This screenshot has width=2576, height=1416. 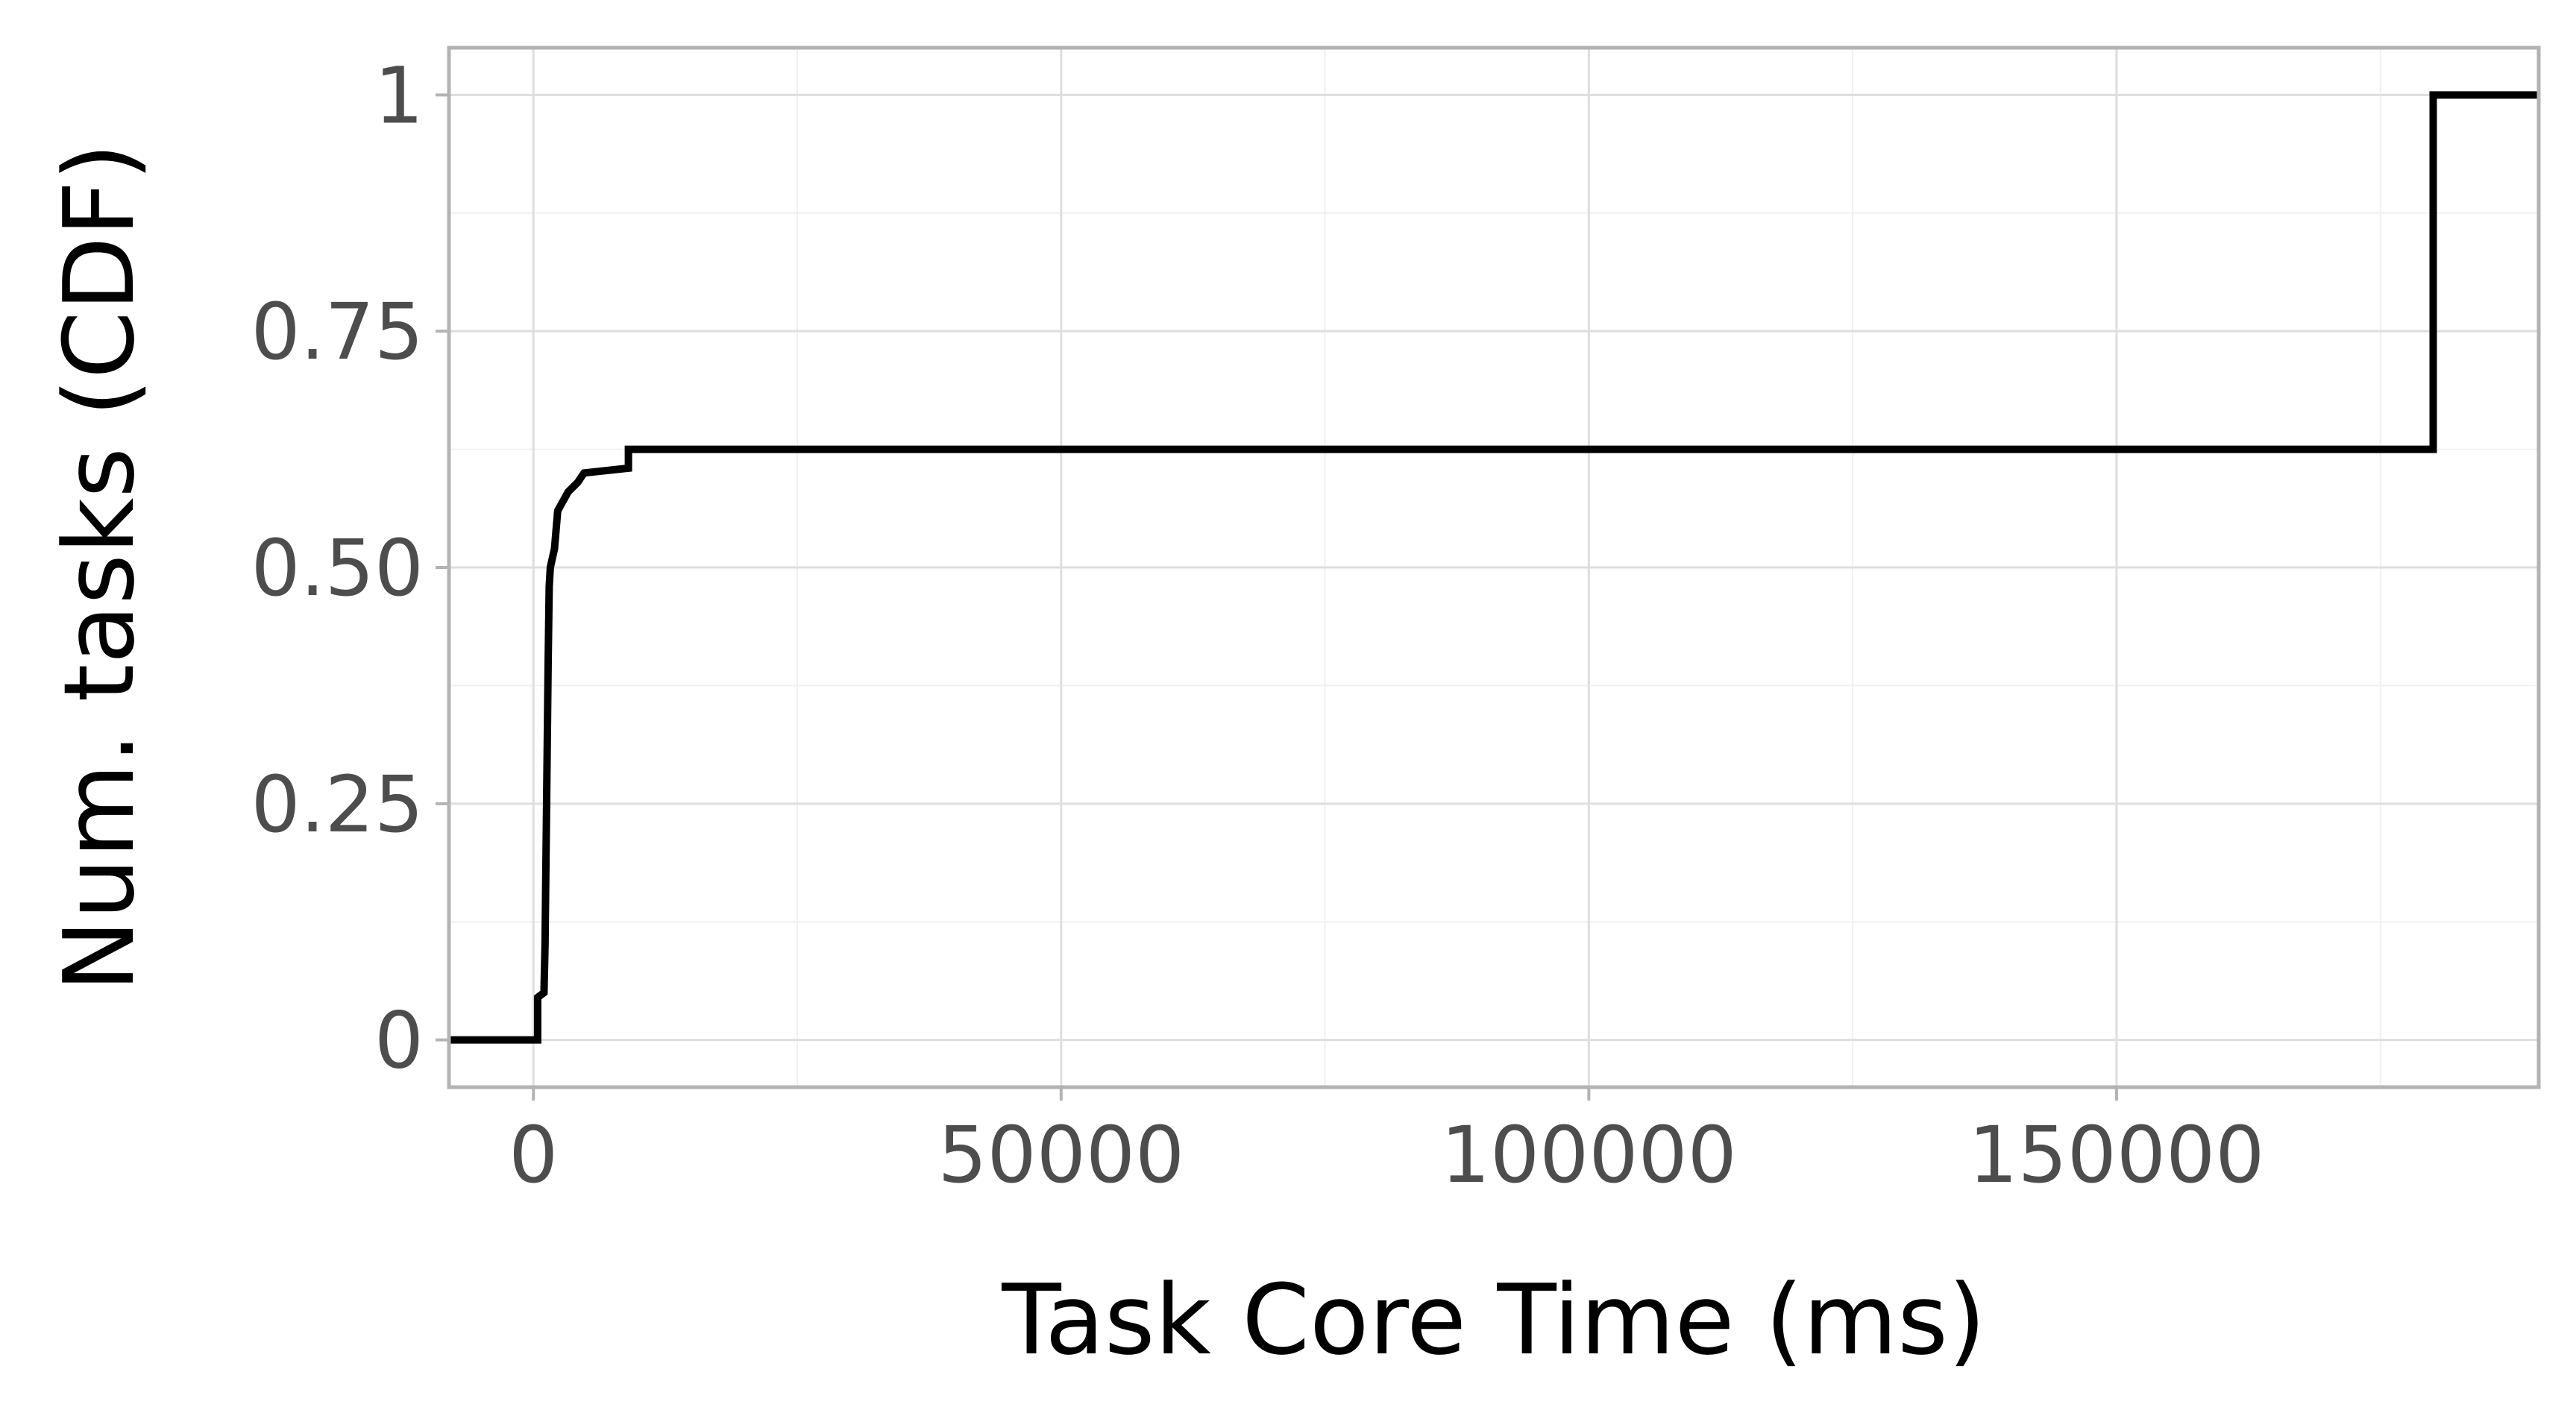 I want to click on x-tick-label: 100000, so click(x=1589, y=1155).